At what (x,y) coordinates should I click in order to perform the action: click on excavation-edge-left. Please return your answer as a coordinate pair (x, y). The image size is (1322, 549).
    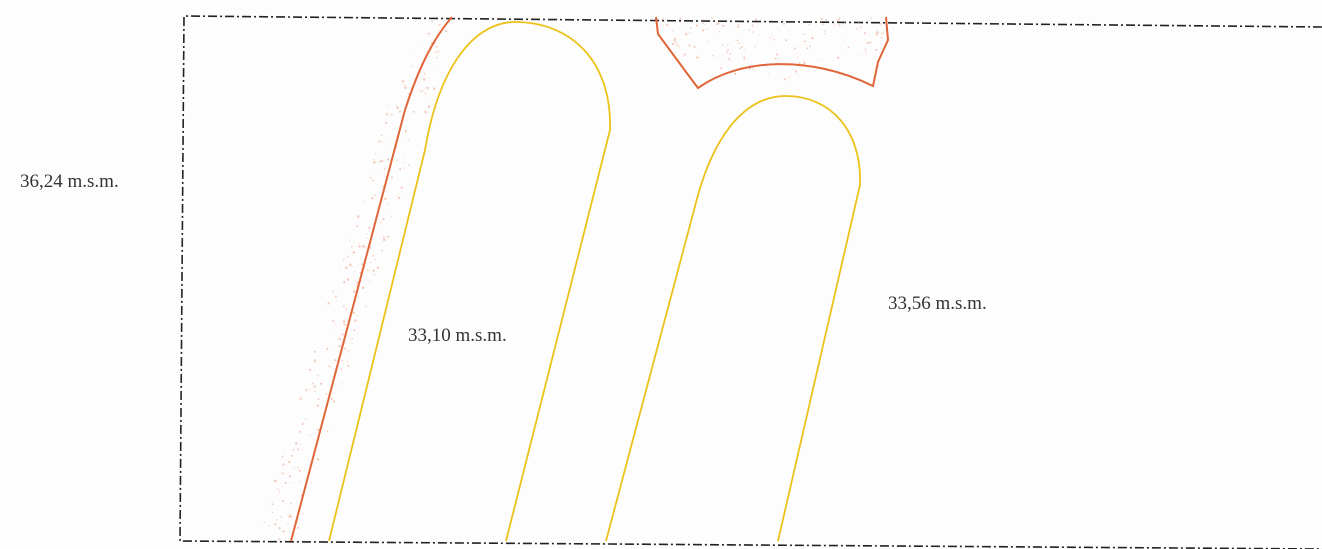
    Looking at the image, I should click on (371, 279).